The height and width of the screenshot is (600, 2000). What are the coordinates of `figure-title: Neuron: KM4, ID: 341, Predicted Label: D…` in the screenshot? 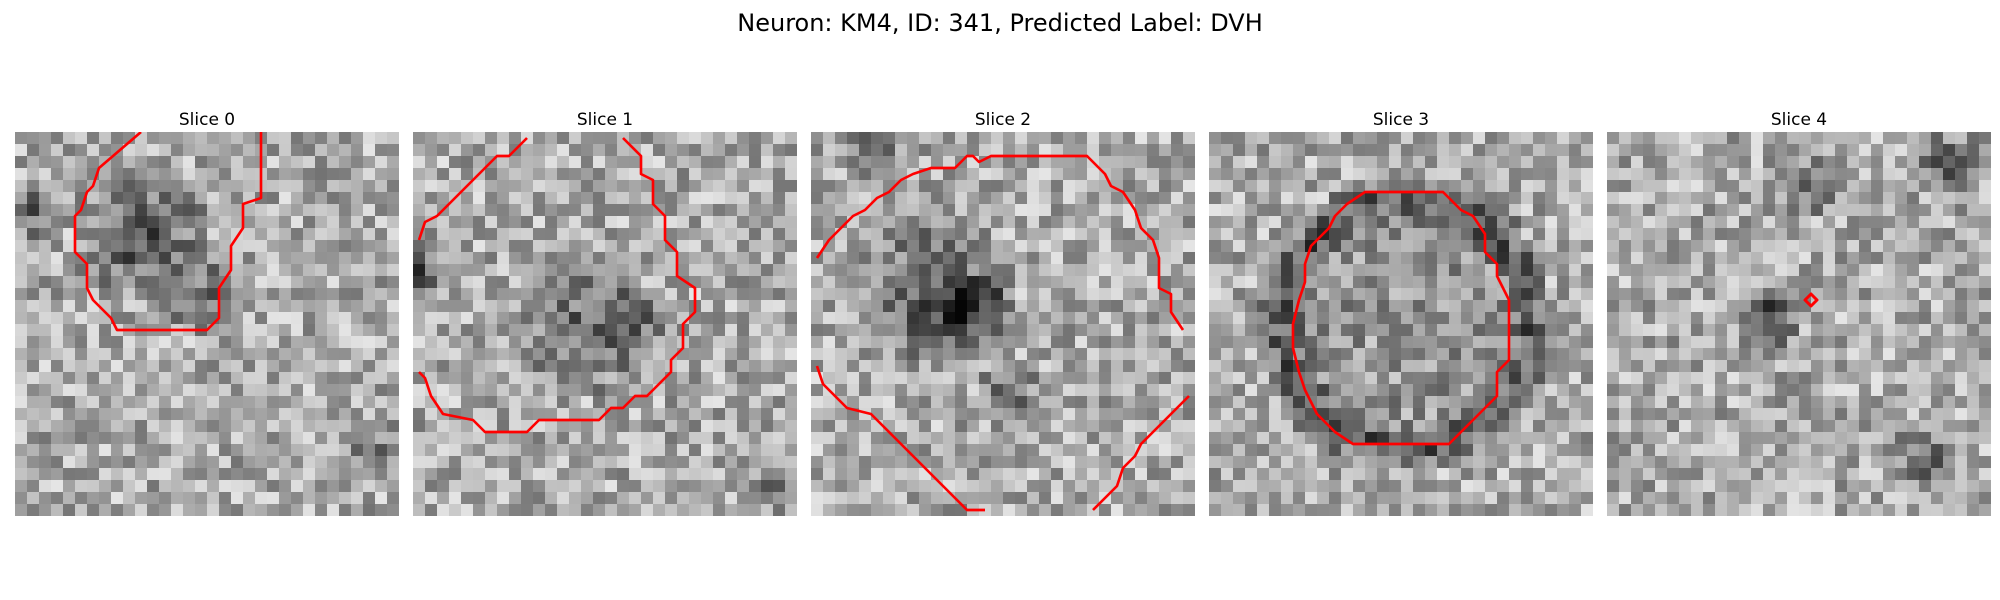 It's located at (1000, 23).